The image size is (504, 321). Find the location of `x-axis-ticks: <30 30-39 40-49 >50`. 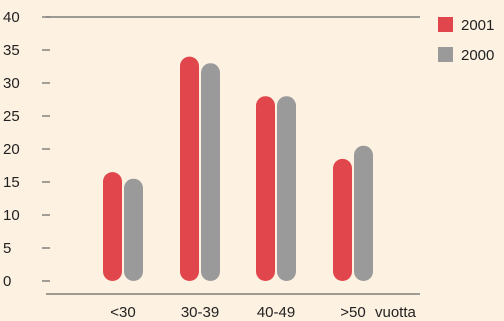

x-axis-ticks: <30 30-39 40-49 >50 is located at coordinates (237, 312).